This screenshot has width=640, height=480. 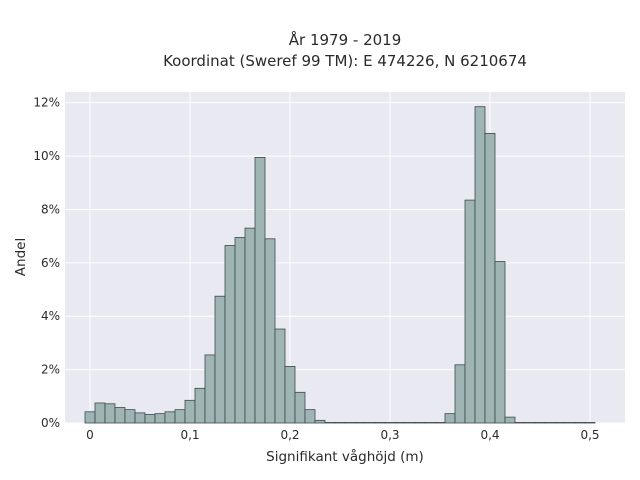 I want to click on y-tick-label: 6%, so click(x=50, y=263).